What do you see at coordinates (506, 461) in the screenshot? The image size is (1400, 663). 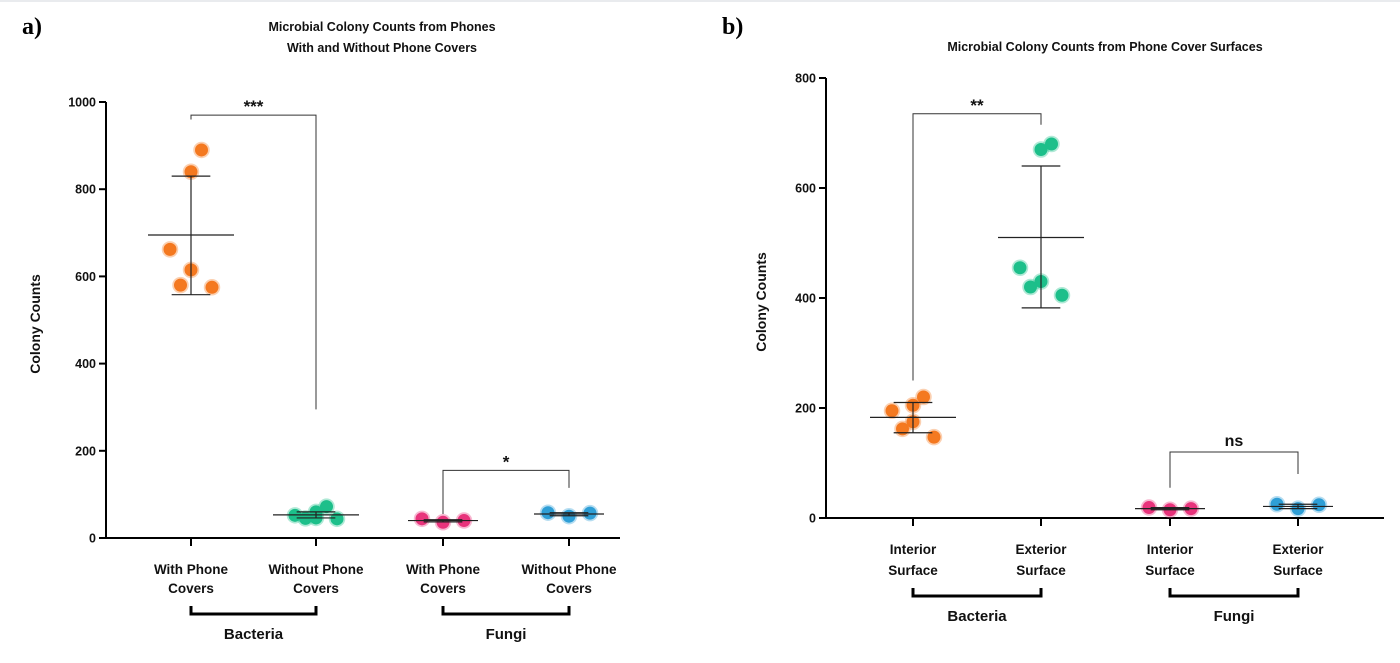 I see `significance-label: *` at bounding box center [506, 461].